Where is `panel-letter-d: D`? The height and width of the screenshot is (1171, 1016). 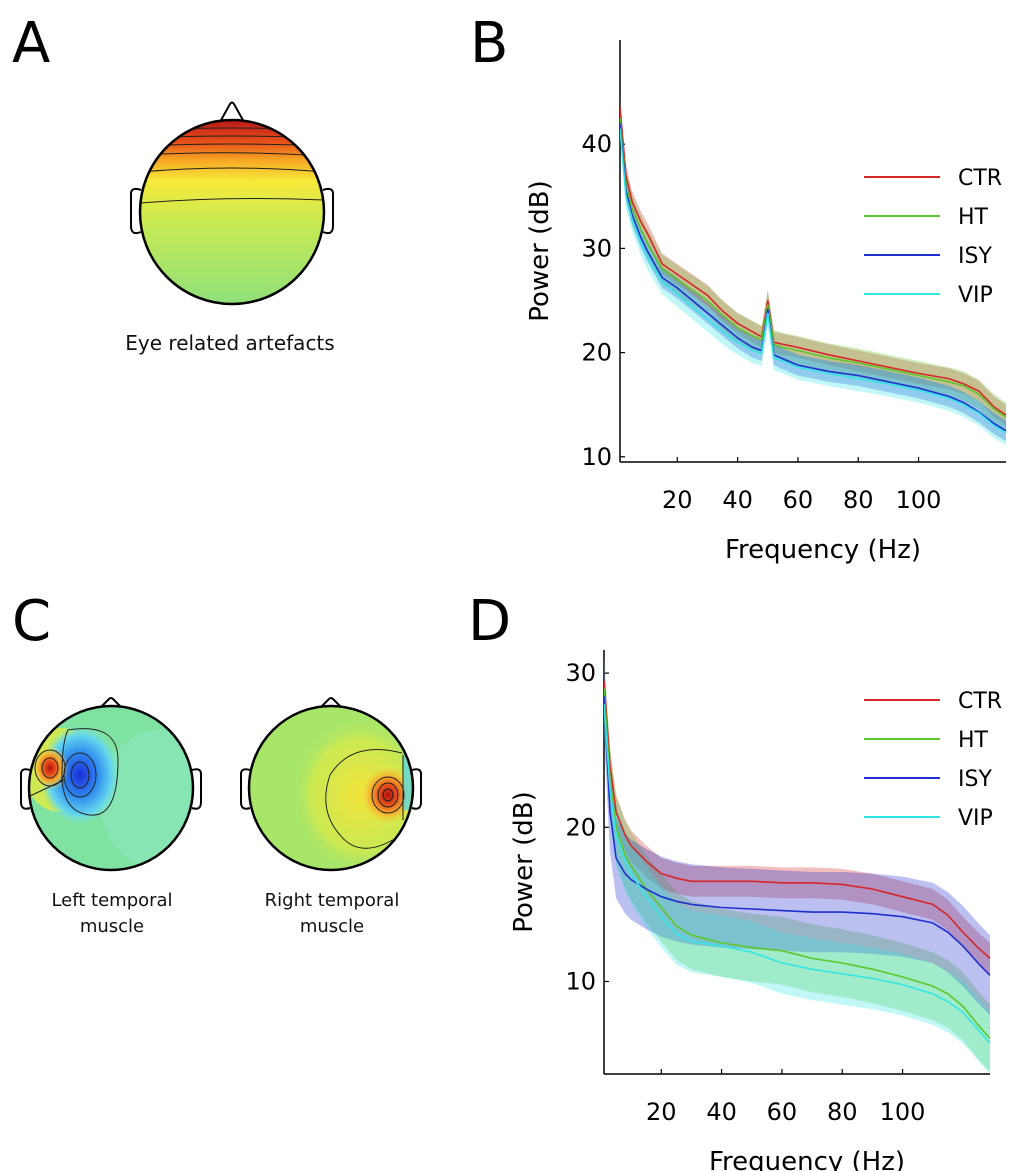 panel-letter-d: D is located at coordinates (489, 621).